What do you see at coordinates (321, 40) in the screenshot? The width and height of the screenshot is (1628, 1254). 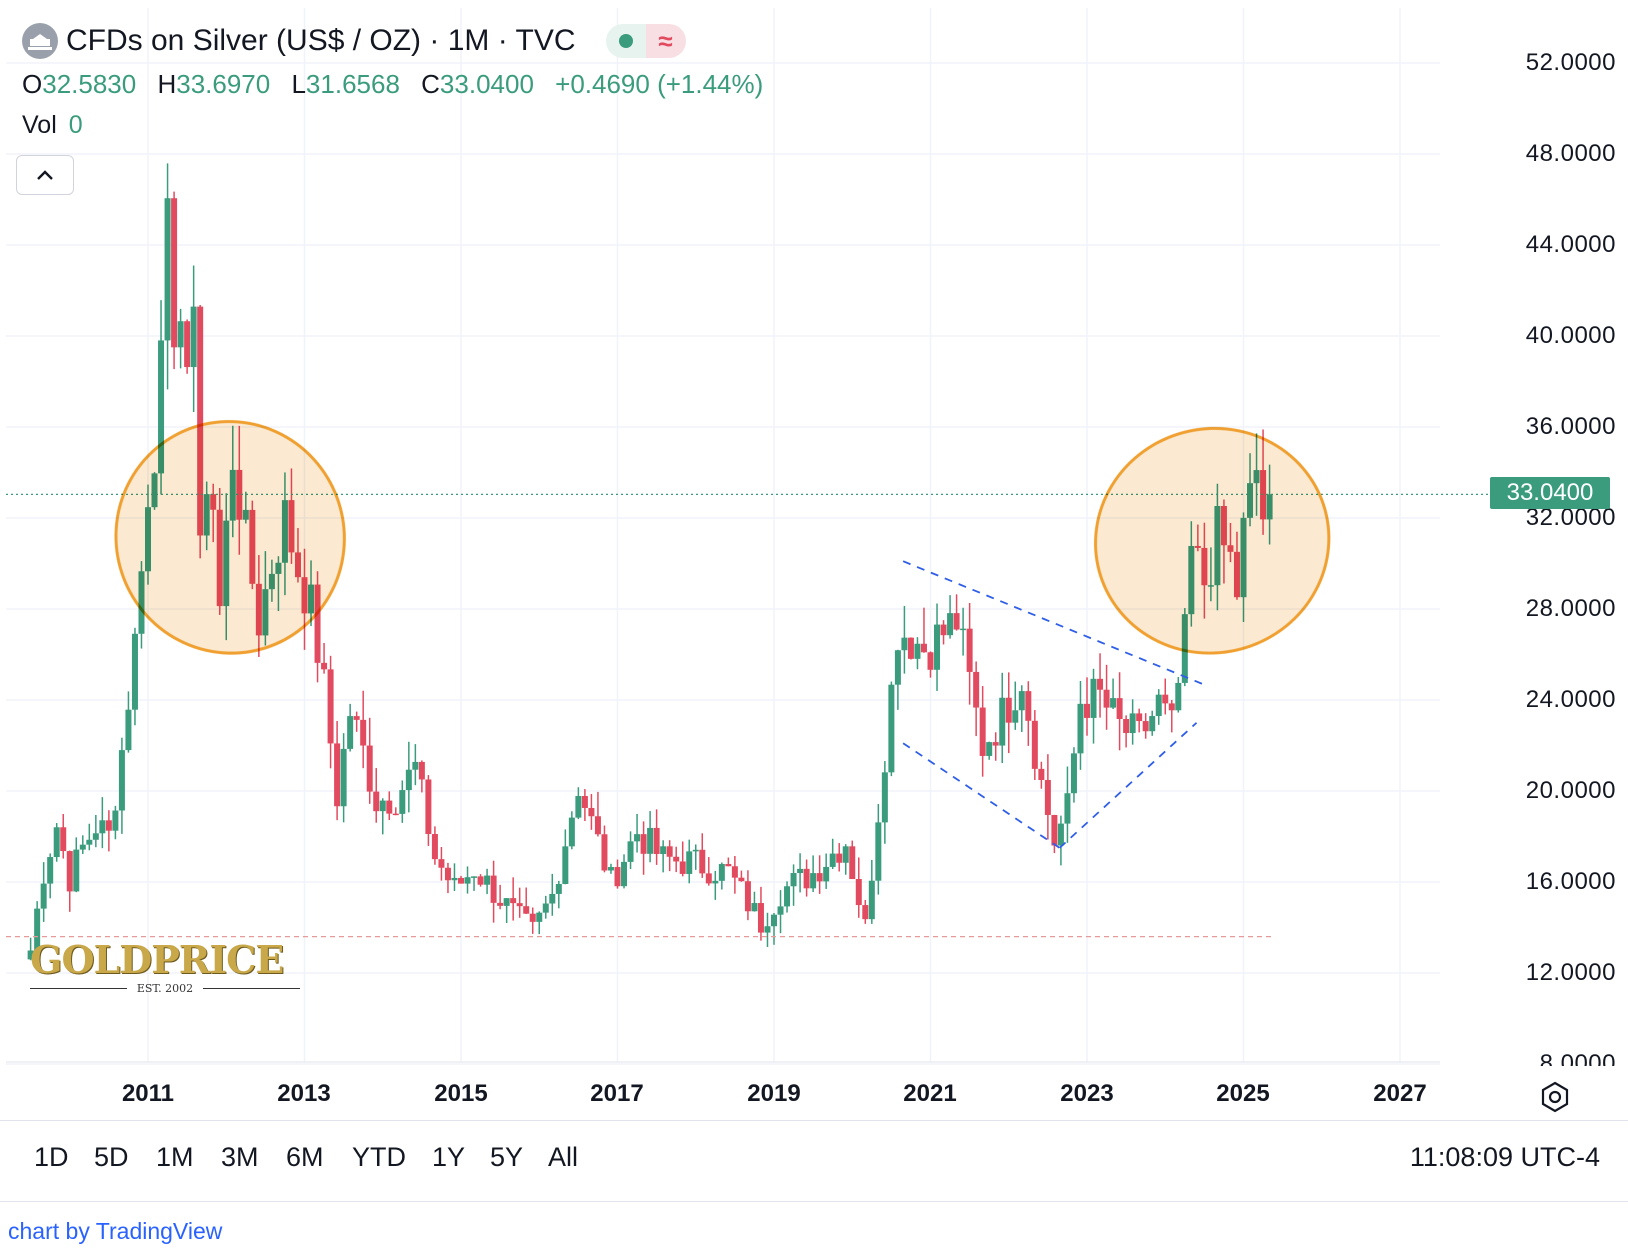 I see `symbol-title: CFDs on Silver (US$ / OZ) · 1M · TVC` at bounding box center [321, 40].